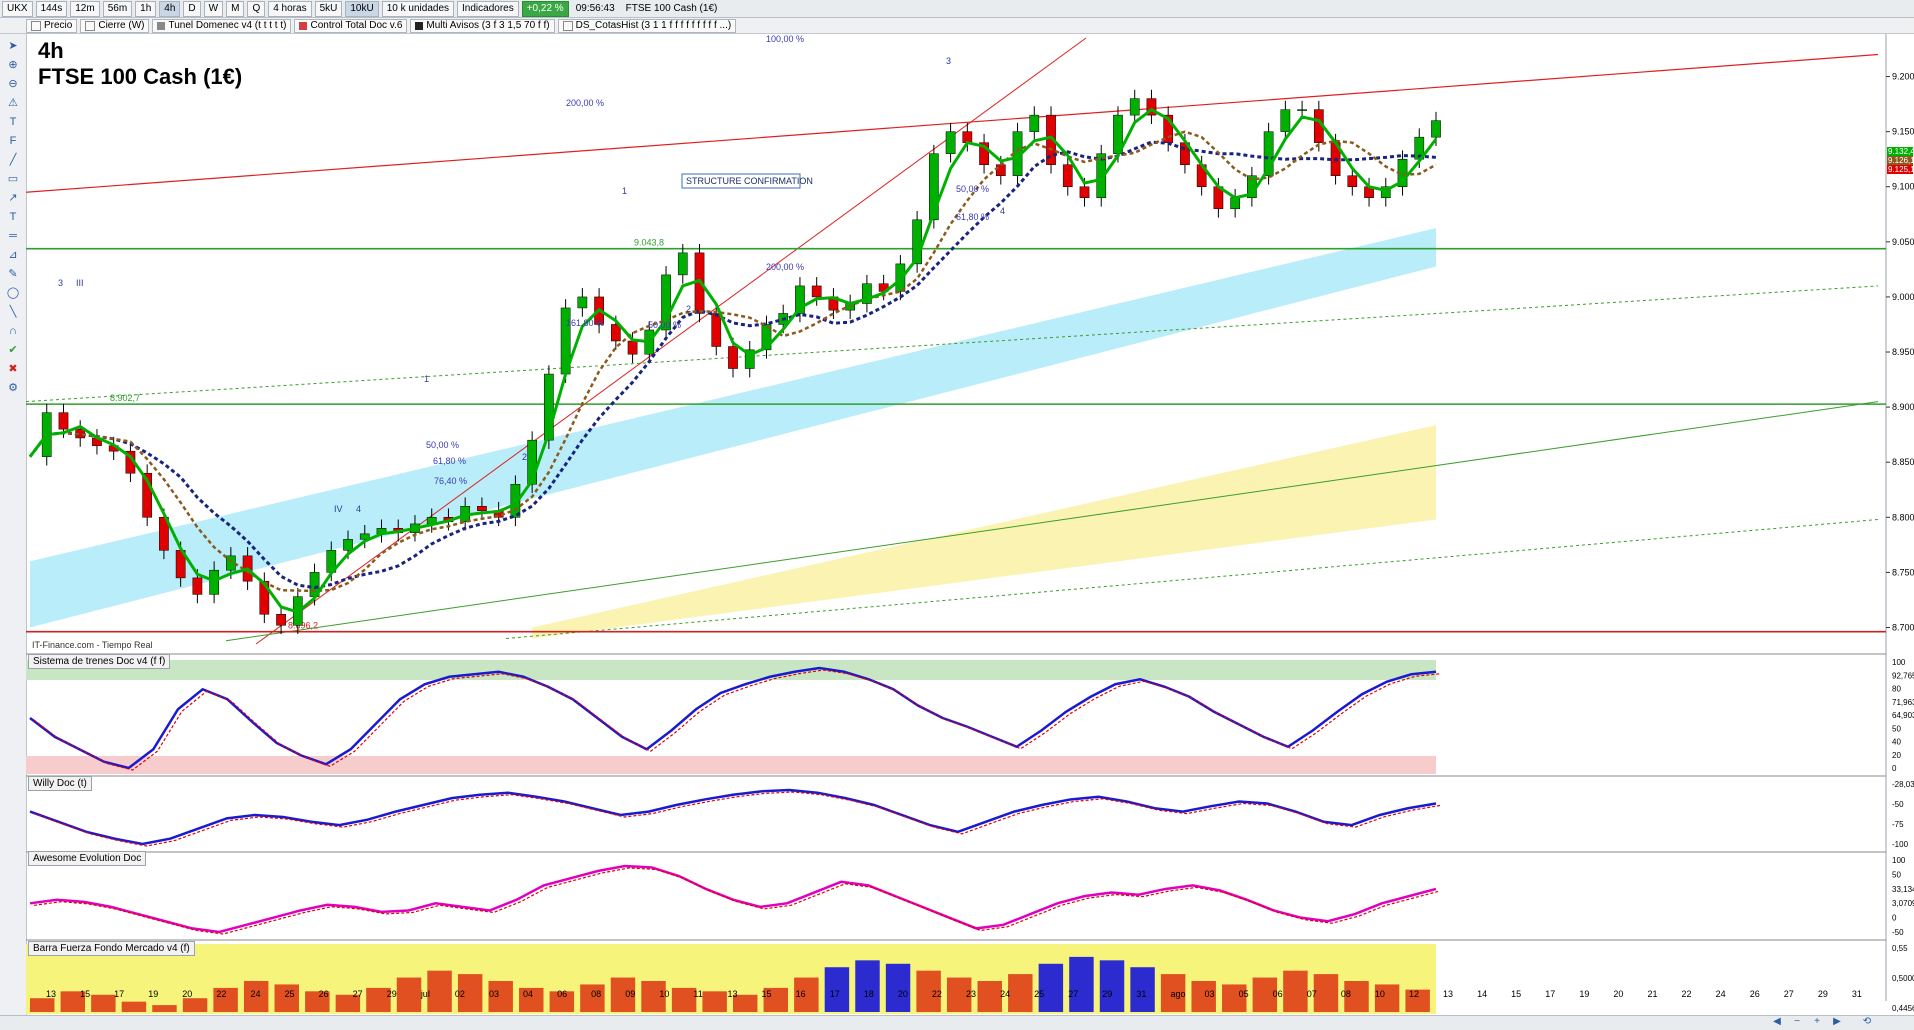 The image size is (1914, 1030). What do you see at coordinates (664, 994) in the screenshot?
I see `x-tick-label: 10` at bounding box center [664, 994].